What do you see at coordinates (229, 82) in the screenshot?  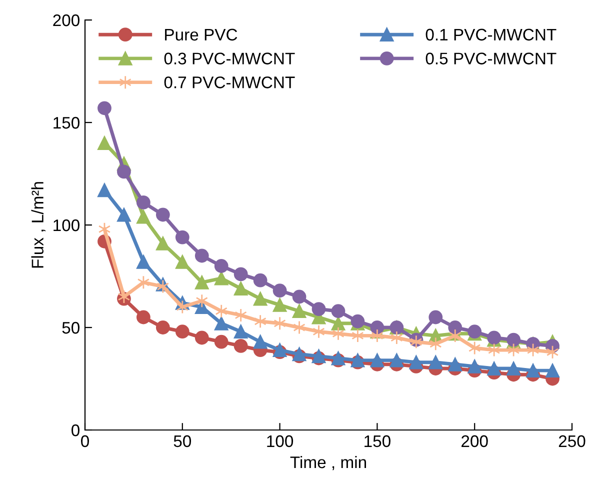 I see `legend-label: 0.7 PVC-MWCNT` at bounding box center [229, 82].